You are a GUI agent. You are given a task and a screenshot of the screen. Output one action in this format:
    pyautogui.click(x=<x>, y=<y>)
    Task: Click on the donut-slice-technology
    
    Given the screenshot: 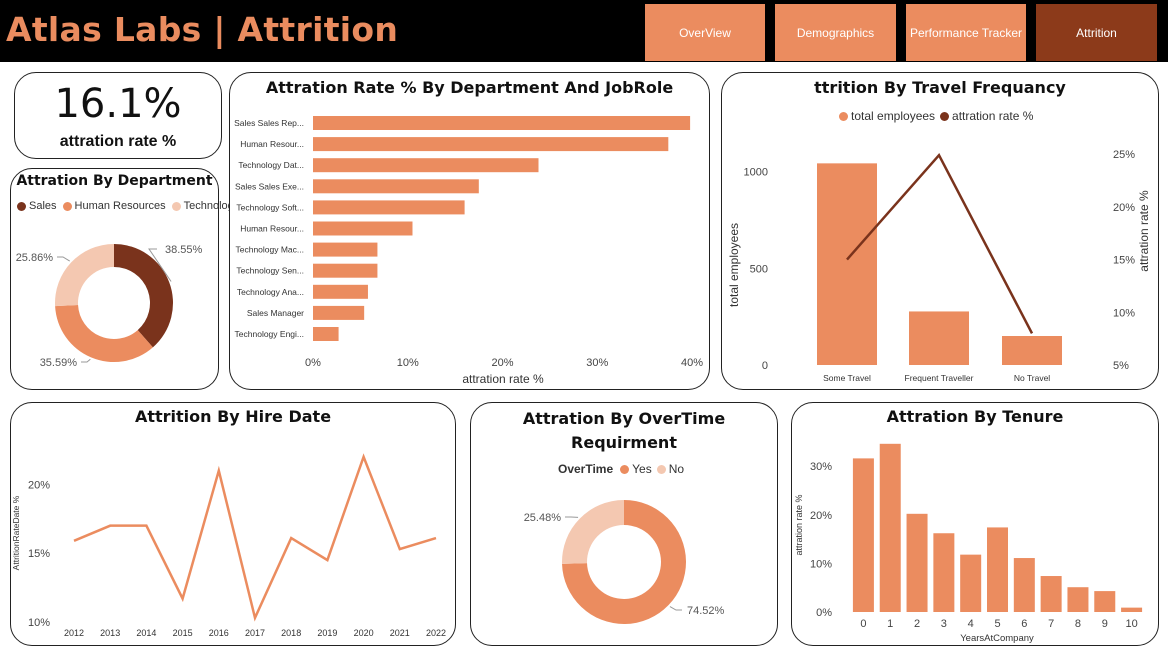 What is the action you would take?
    pyautogui.click(x=84, y=275)
    